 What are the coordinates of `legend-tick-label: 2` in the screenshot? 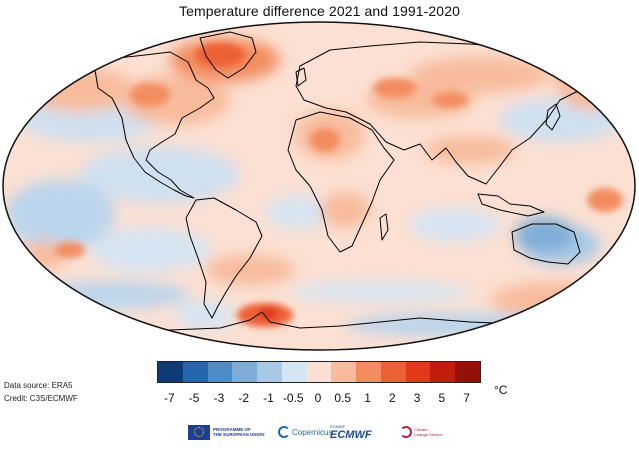 It's located at (392, 398).